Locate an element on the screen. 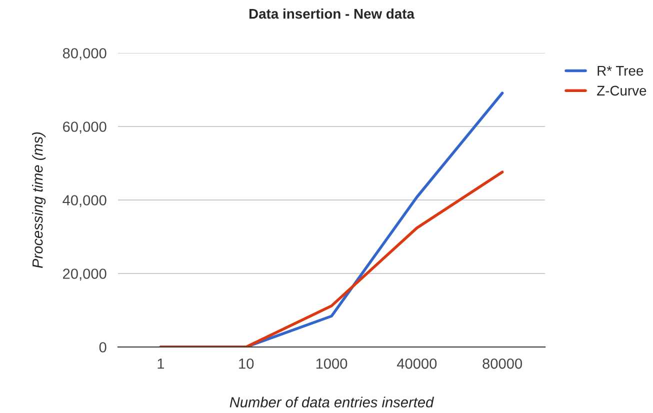 This screenshot has height=413, width=653. y-tick-label: 20,000 is located at coordinates (84, 274).